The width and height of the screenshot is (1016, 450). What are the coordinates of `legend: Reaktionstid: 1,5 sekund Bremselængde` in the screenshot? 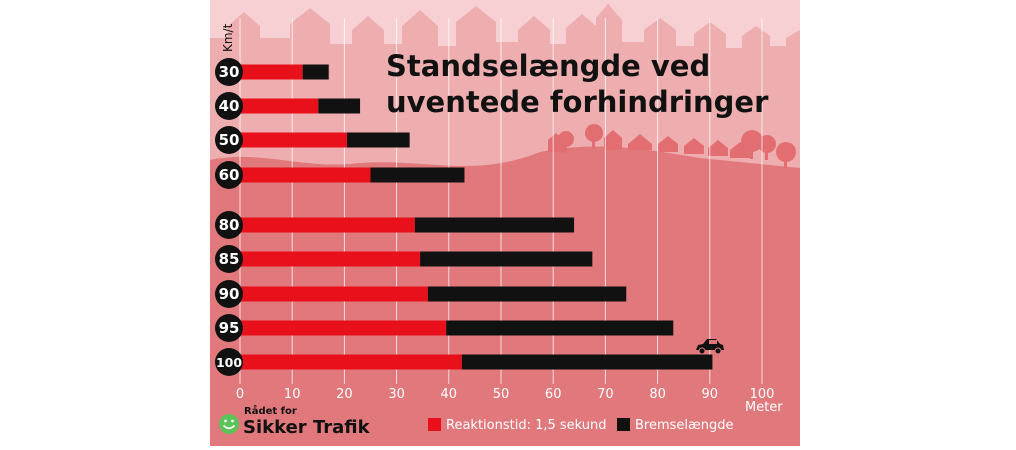 It's located at (581, 425).